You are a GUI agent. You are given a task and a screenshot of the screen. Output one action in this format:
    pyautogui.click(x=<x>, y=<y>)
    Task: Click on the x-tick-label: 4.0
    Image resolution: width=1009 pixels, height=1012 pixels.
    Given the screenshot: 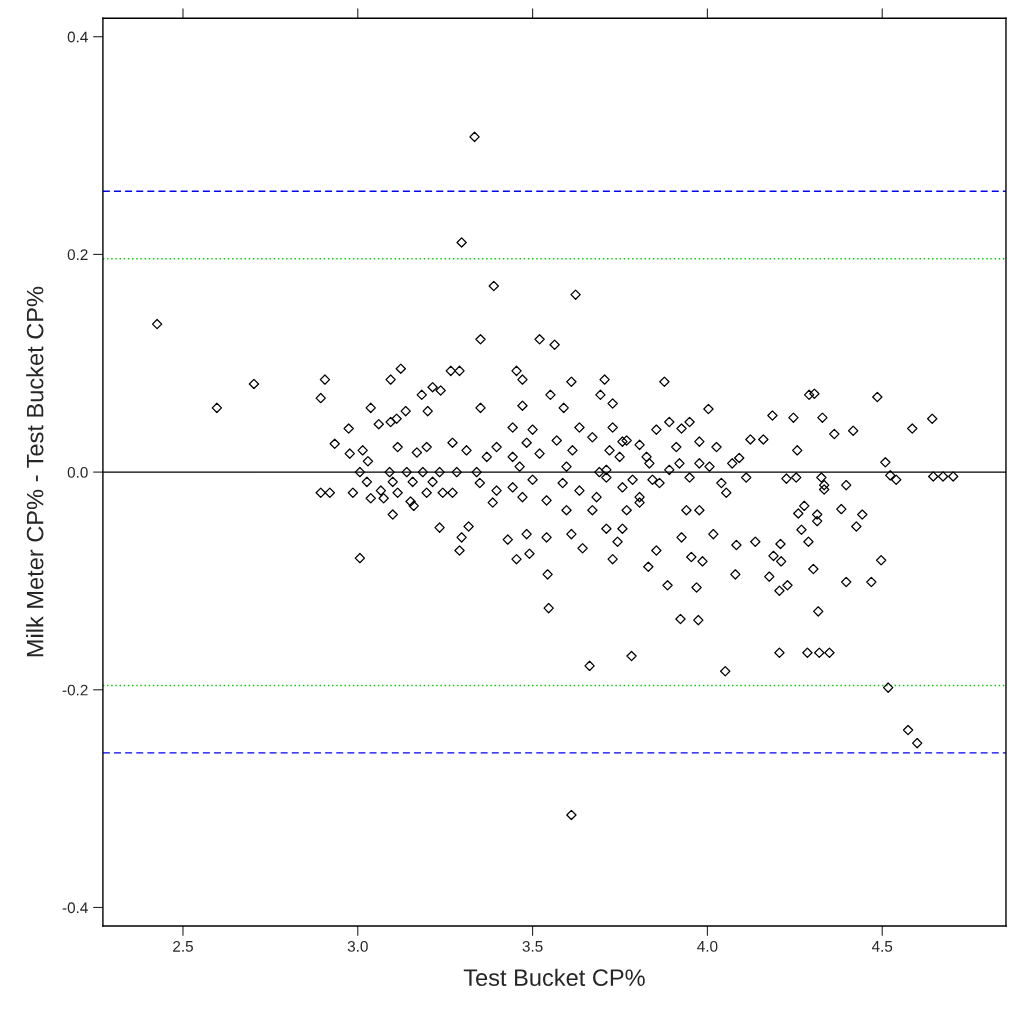 What is the action you would take?
    pyautogui.click(x=707, y=946)
    